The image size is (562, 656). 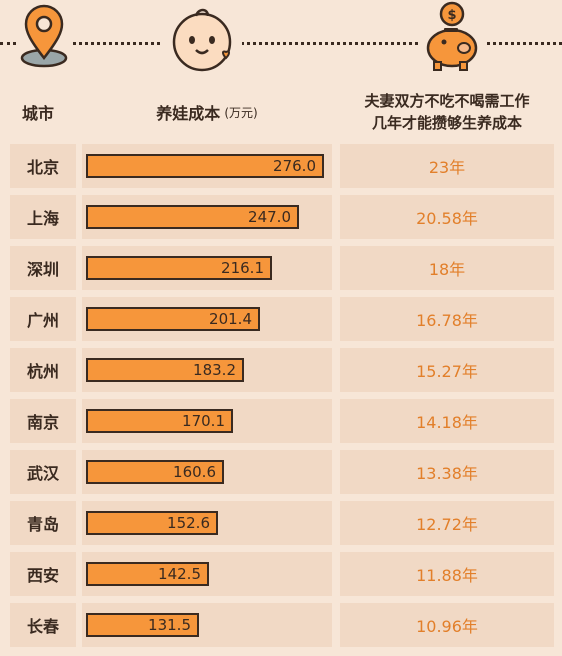 I want to click on city-label: 北京, so click(x=43, y=166).